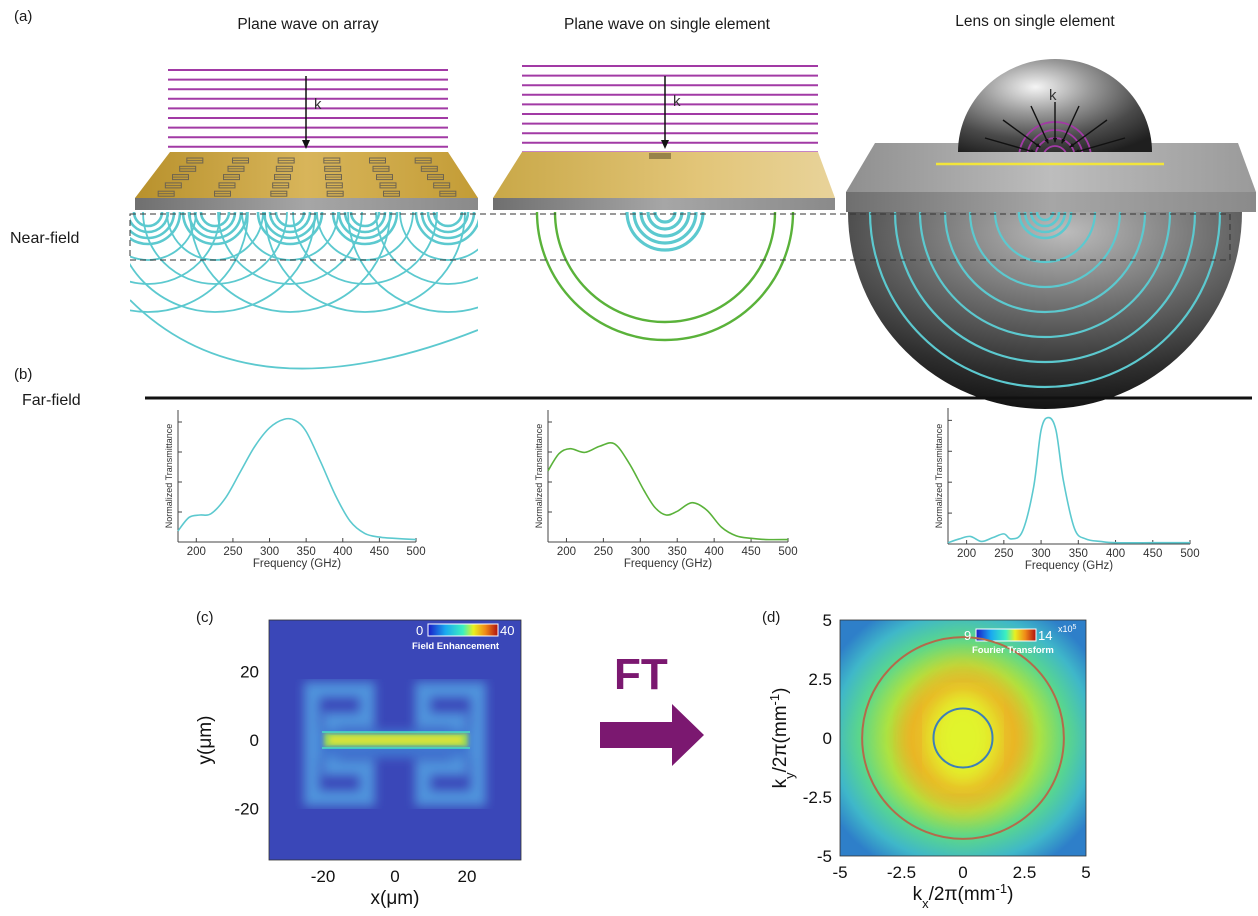  What do you see at coordinates (1053, 95) in the screenshot?
I see `k-label-3: k` at bounding box center [1053, 95].